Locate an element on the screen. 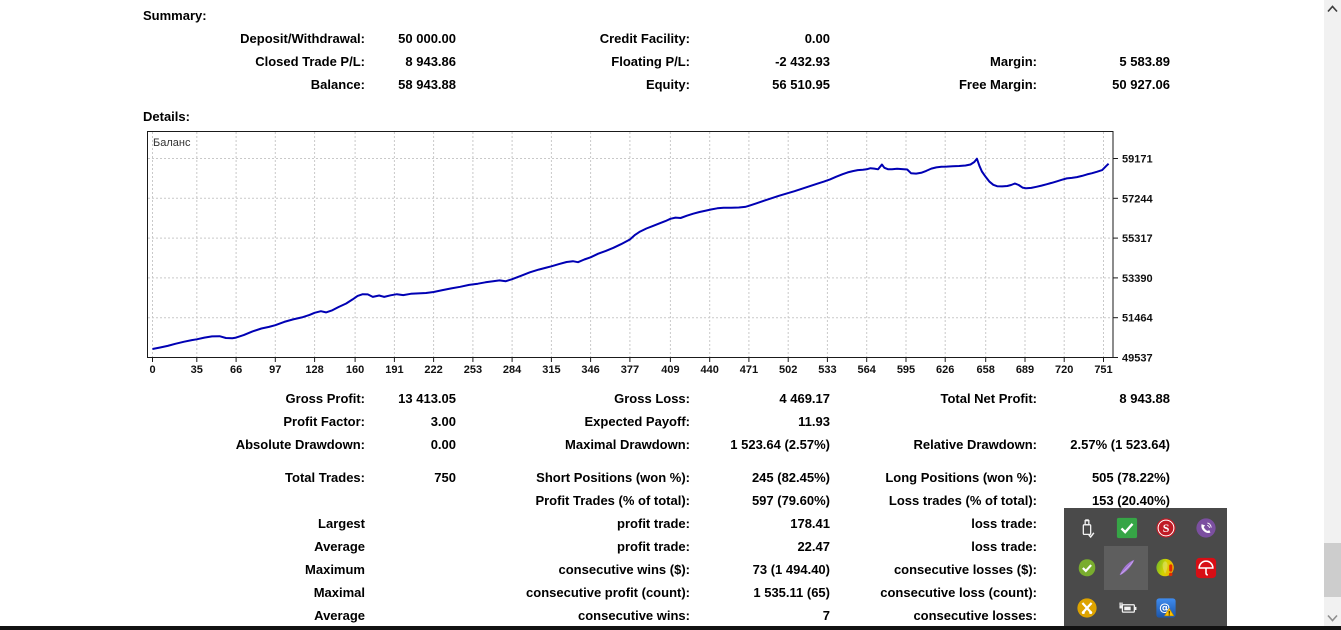 This screenshot has width=1341, height=630. svg-text: 377 is located at coordinates (630, 370).